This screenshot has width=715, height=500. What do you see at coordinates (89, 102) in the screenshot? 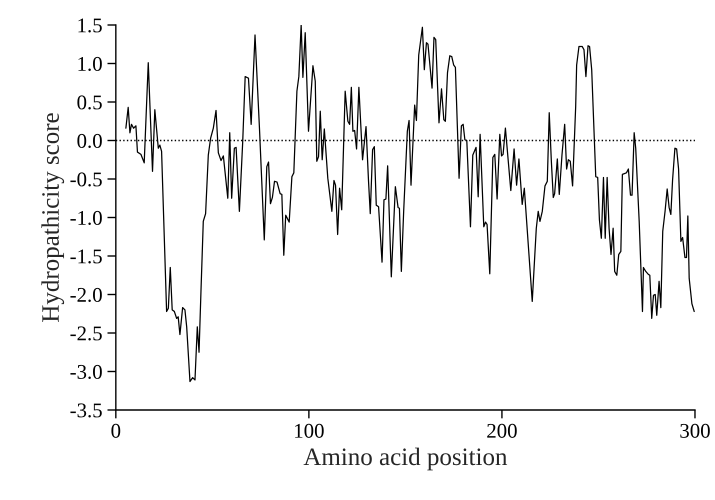
I see `y-tick-label: 0.5` at bounding box center [89, 102].